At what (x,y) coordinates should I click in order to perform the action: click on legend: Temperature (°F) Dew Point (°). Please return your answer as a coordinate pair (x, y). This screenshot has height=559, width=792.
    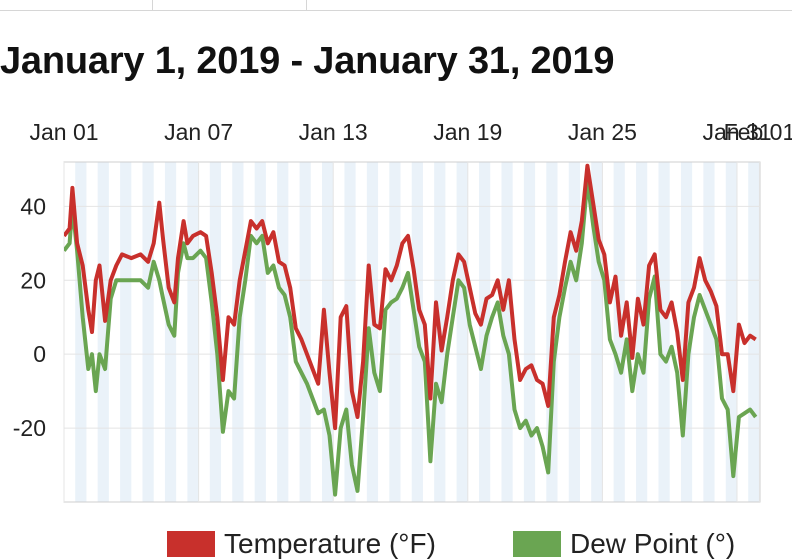
    Looking at the image, I should click on (451, 543).